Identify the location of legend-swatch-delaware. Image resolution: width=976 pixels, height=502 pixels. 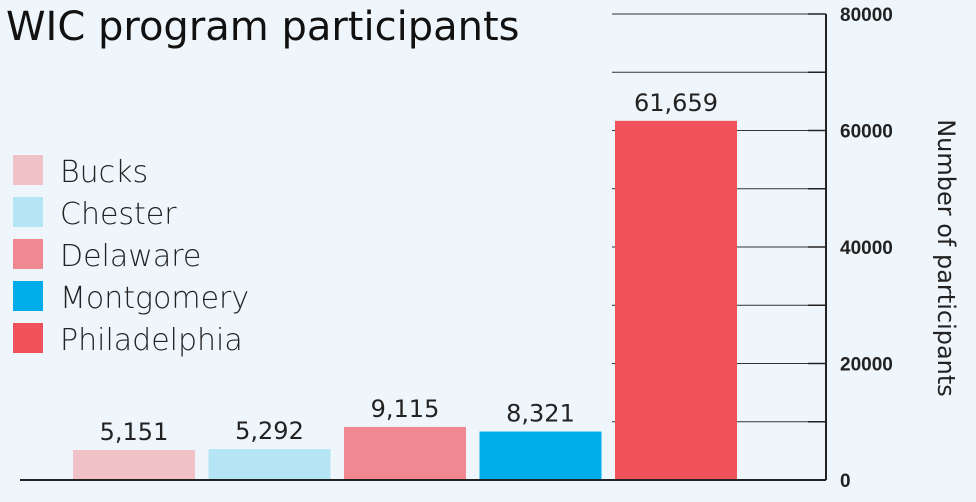
(28, 254).